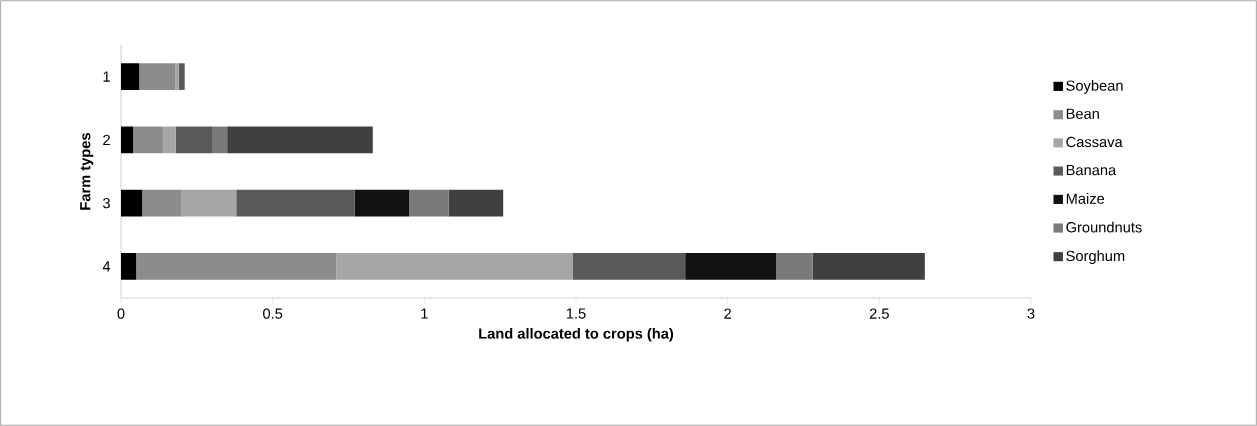  I want to click on legend-label: Soybean, so click(1094, 87).